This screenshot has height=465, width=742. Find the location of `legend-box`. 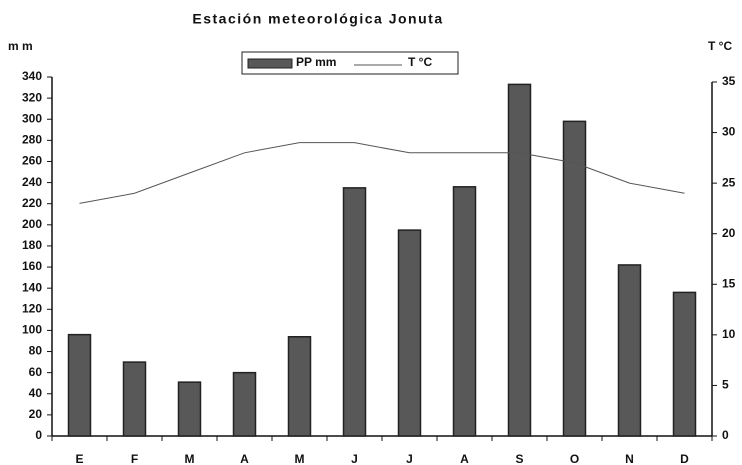

legend-box is located at coordinates (350, 63).